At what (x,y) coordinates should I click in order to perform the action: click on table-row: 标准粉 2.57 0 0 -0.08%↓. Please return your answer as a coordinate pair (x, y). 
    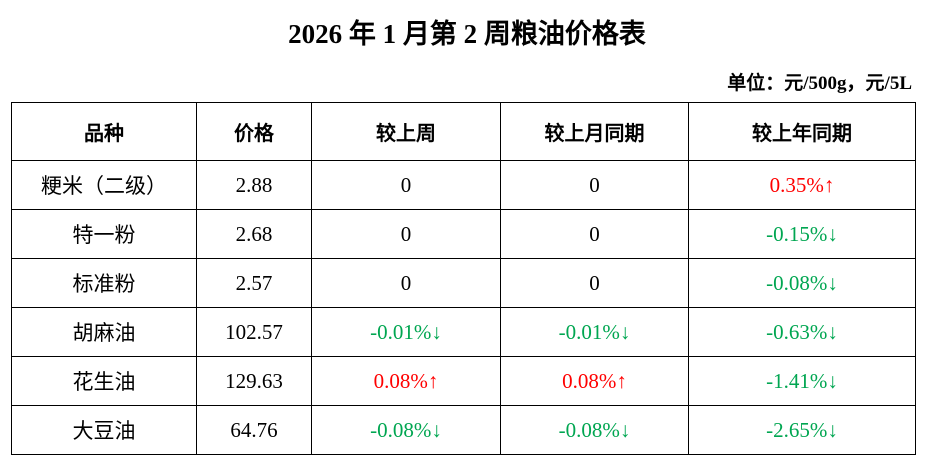
    Looking at the image, I should click on (463, 283).